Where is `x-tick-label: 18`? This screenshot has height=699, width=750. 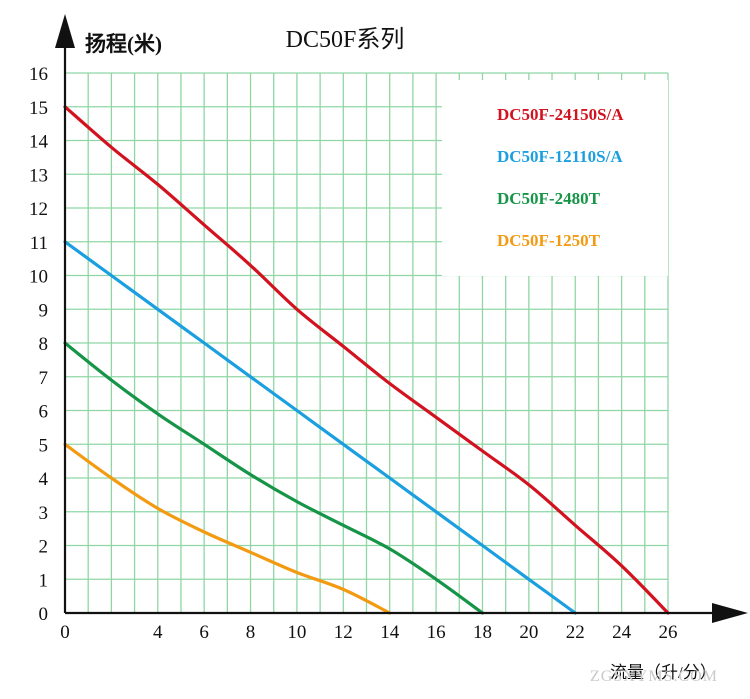 x-tick-label: 18 is located at coordinates (482, 632).